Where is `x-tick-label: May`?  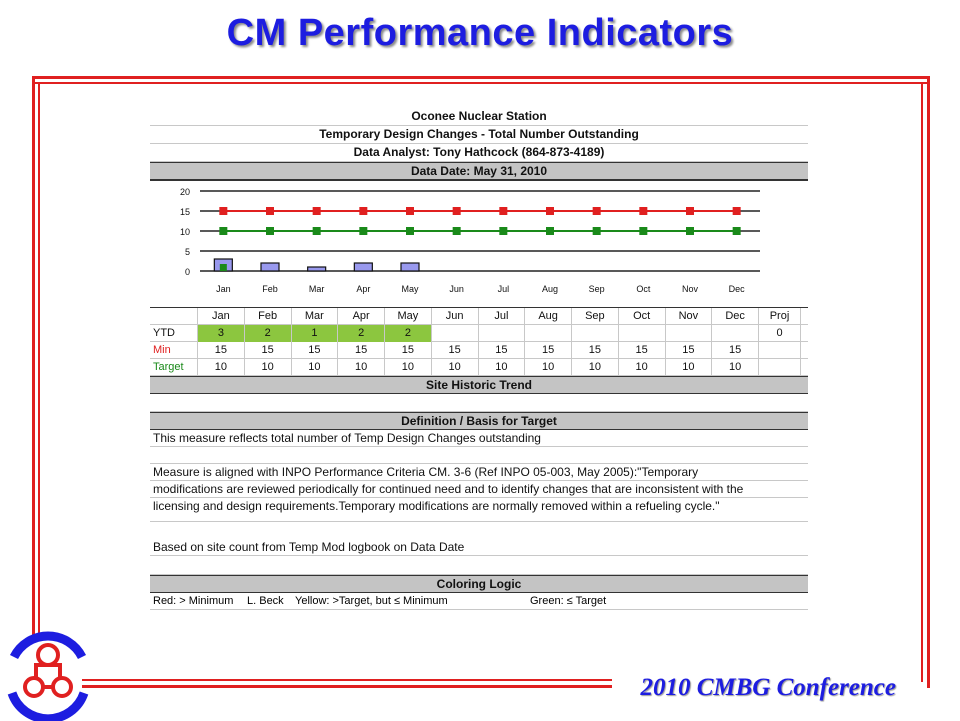 x-tick-label: May is located at coordinates (410, 289).